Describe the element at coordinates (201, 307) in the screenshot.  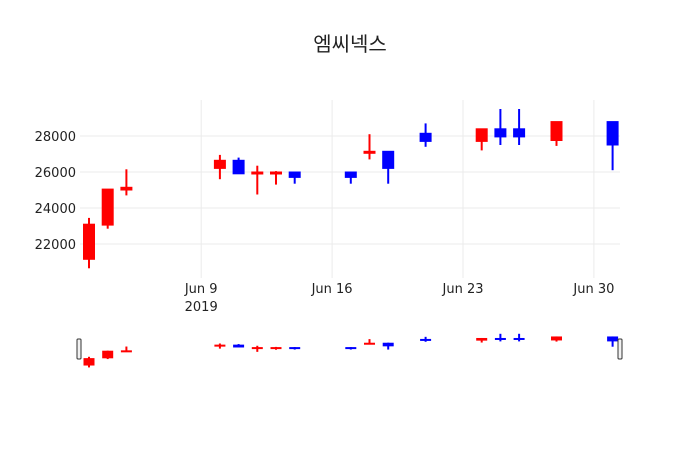
I see `x-tick-year-label: 2019` at that location.